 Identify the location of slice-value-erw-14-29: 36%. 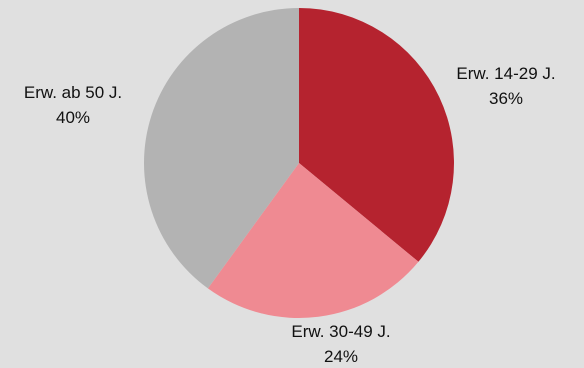
(506, 98).